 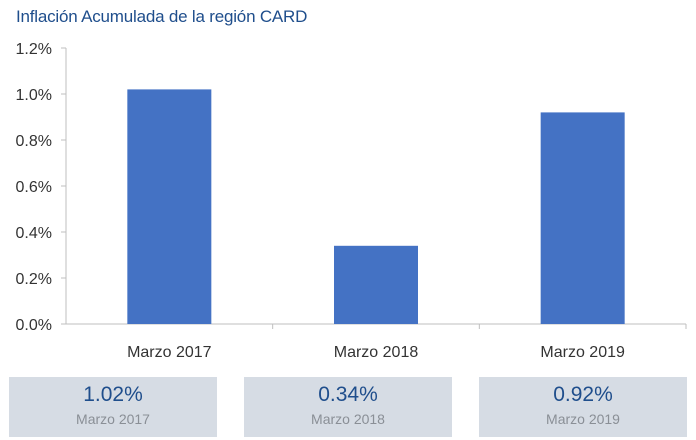 What do you see at coordinates (113, 407) in the screenshot?
I see `summary-card: 1.02% Marzo 2017` at bounding box center [113, 407].